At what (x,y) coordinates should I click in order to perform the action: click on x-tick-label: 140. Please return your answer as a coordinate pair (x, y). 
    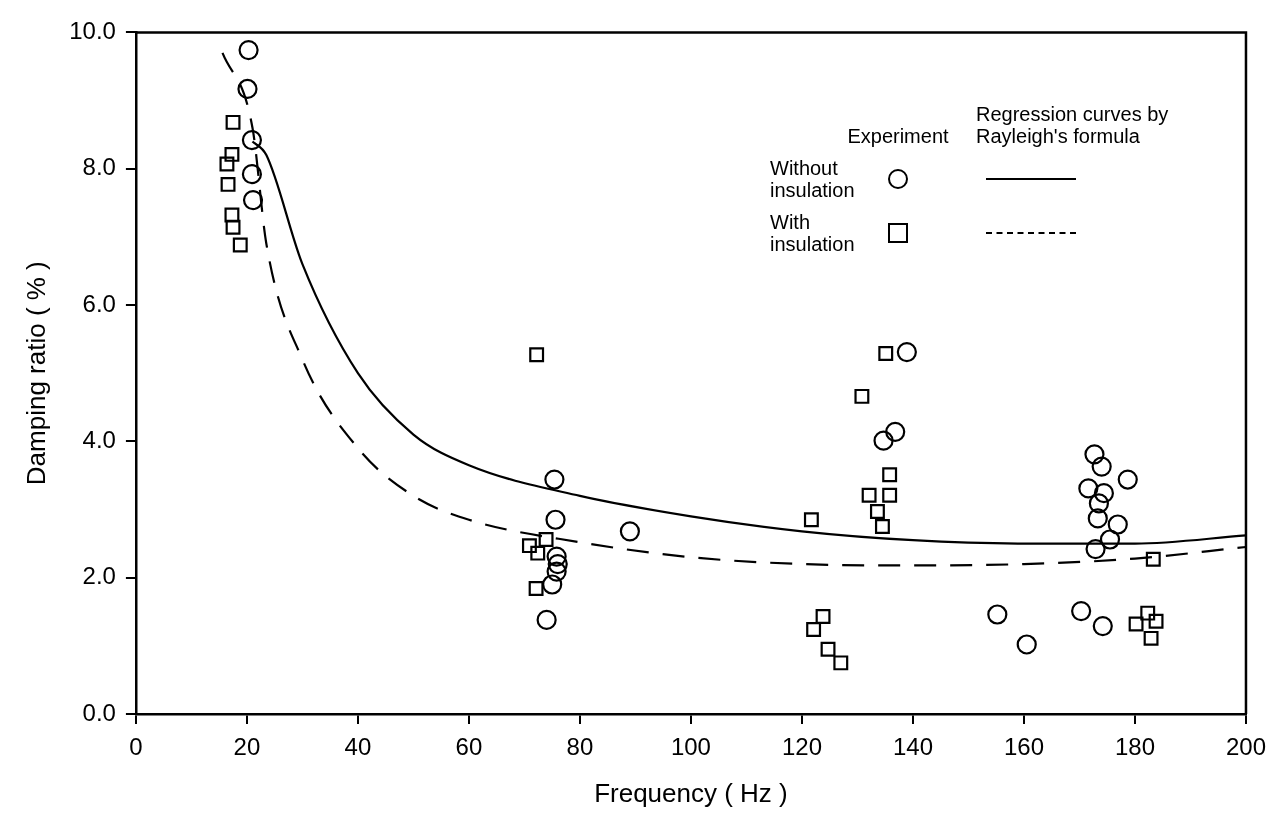
    Looking at the image, I should click on (912, 747).